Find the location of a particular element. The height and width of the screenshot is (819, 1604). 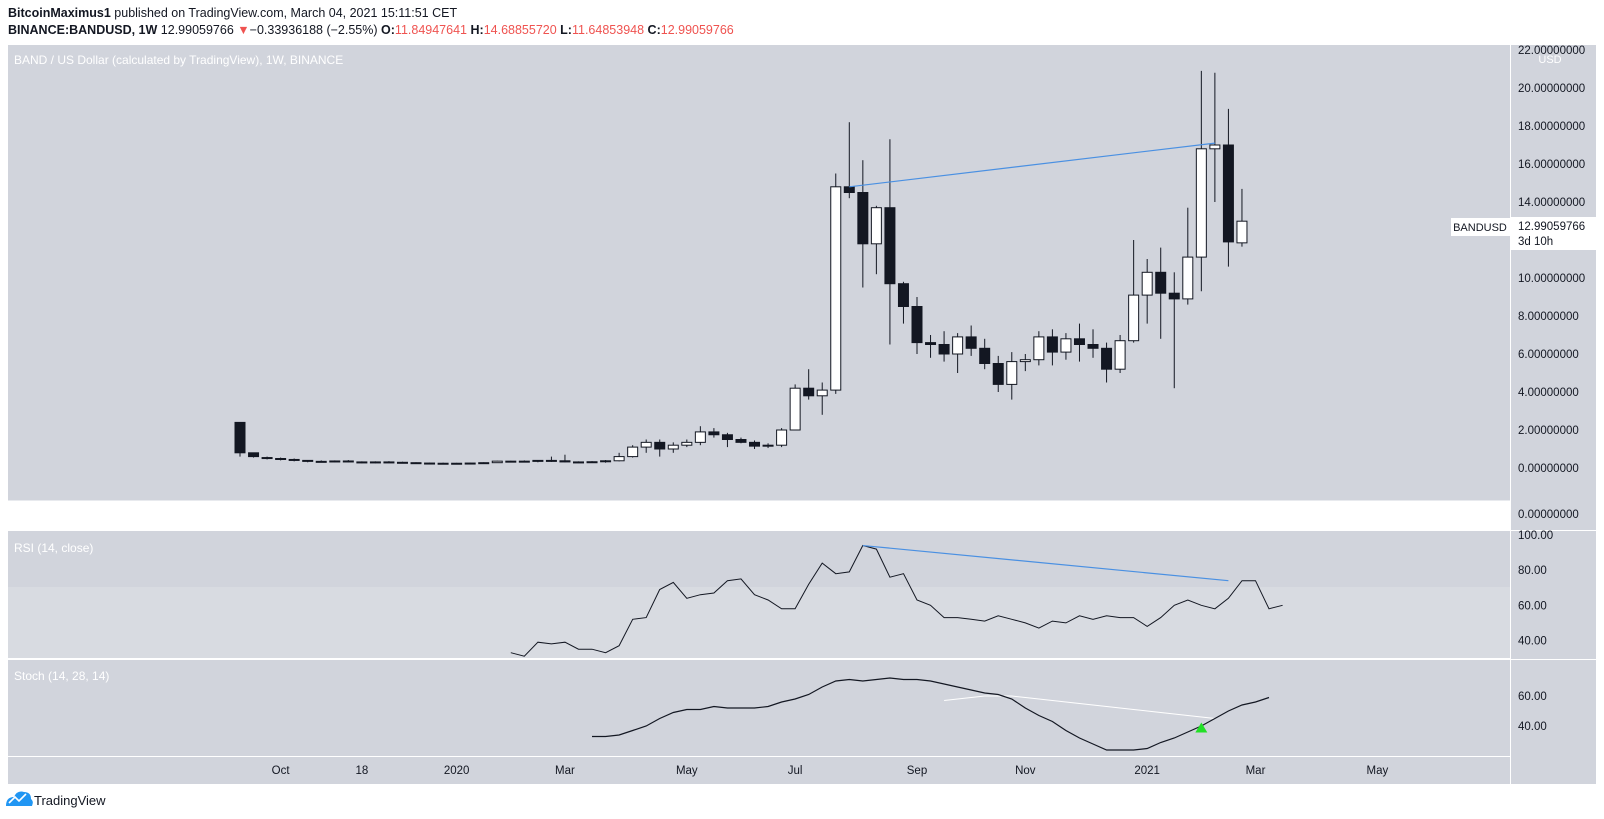

close-label: C: is located at coordinates (654, 30).